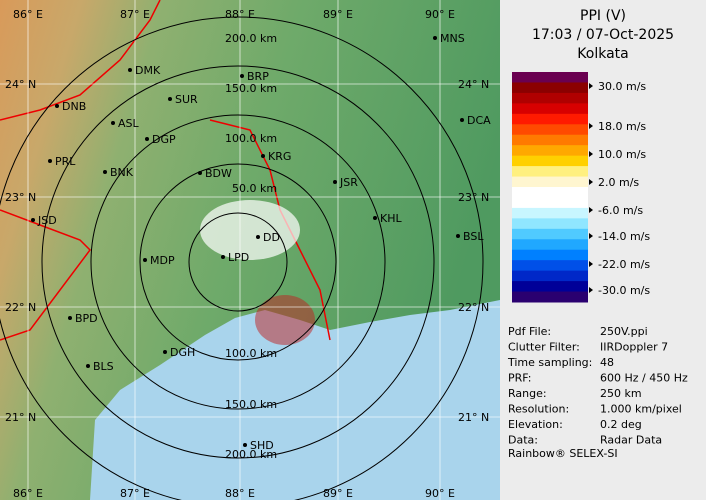 This screenshot has width=706, height=504. What do you see at coordinates (74, 106) in the screenshot?
I see `city-label: DNB` at bounding box center [74, 106].